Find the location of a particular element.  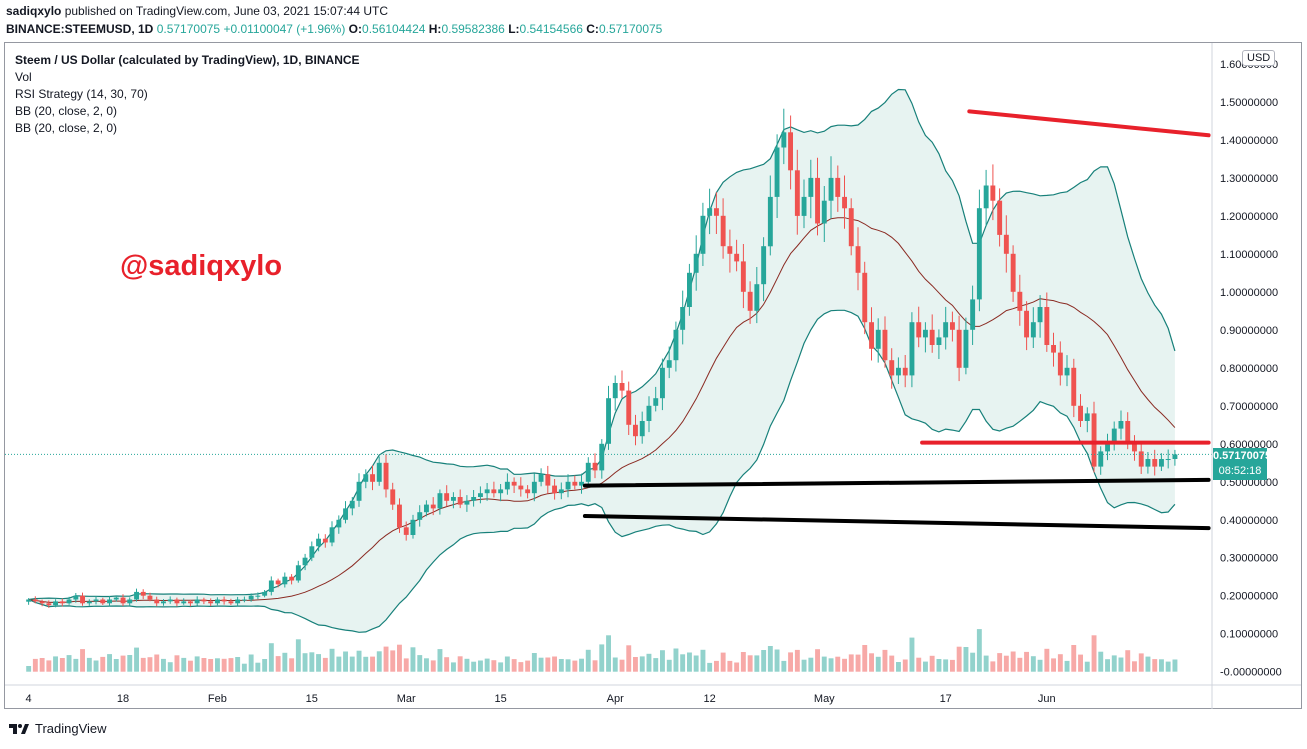

footer-brand: TradingView is located at coordinates (57, 728).